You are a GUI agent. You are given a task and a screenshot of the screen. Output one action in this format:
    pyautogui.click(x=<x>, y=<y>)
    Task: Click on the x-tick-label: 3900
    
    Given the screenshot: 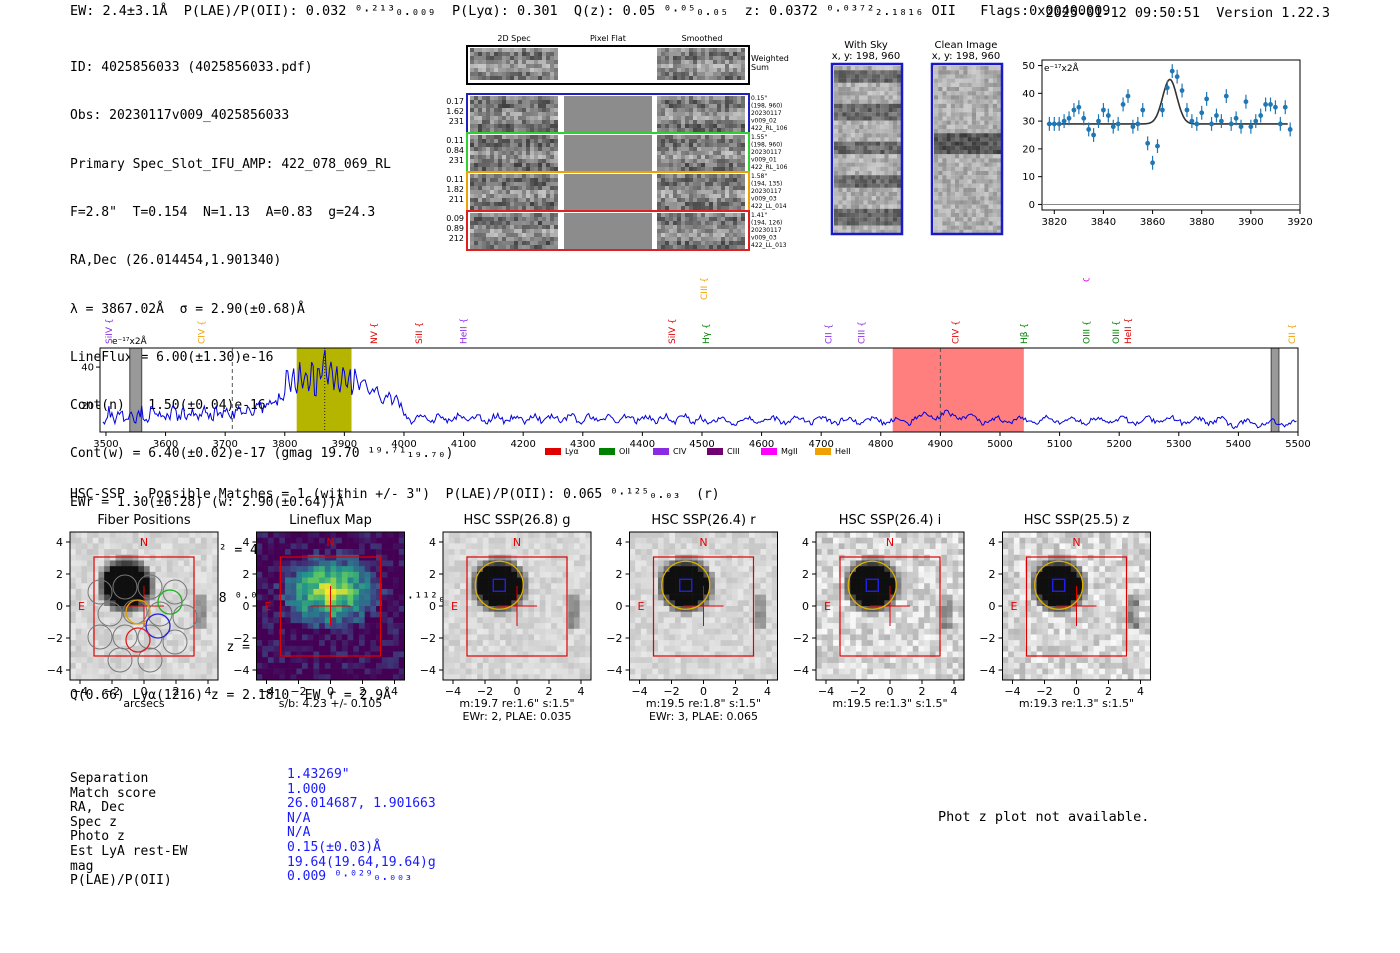 What is the action you would take?
    pyautogui.click(x=1250, y=222)
    